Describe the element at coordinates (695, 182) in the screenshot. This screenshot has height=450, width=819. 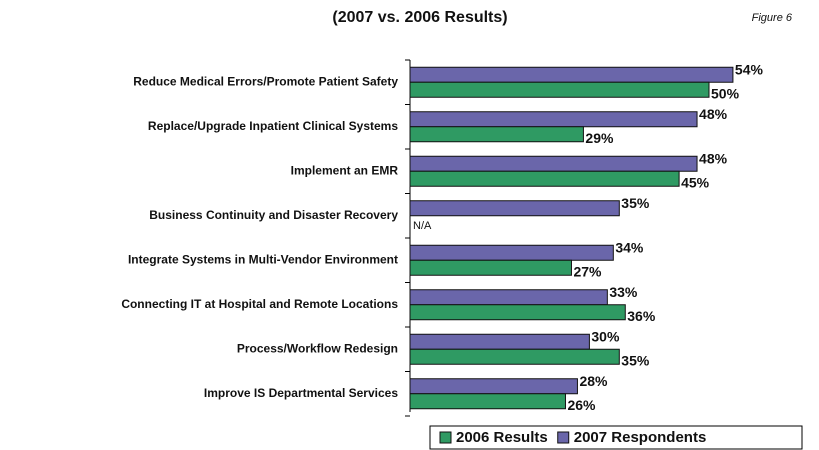
I see `value-label: 45%` at that location.